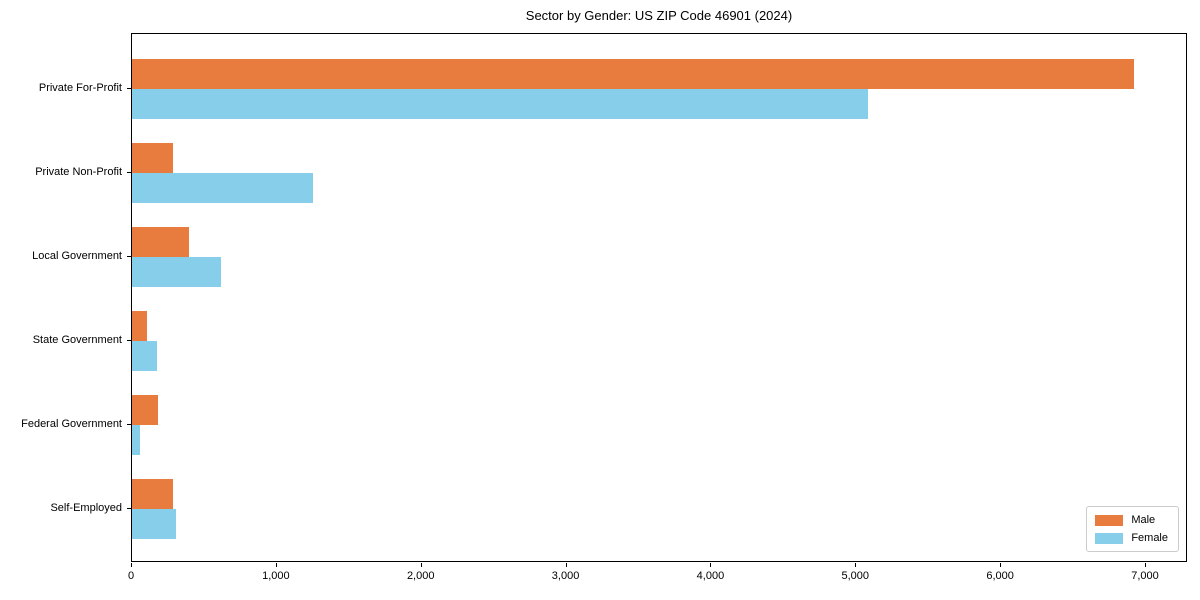  Describe the element at coordinates (565, 576) in the screenshot. I see `xtick-label-3-000: 3,000` at that location.